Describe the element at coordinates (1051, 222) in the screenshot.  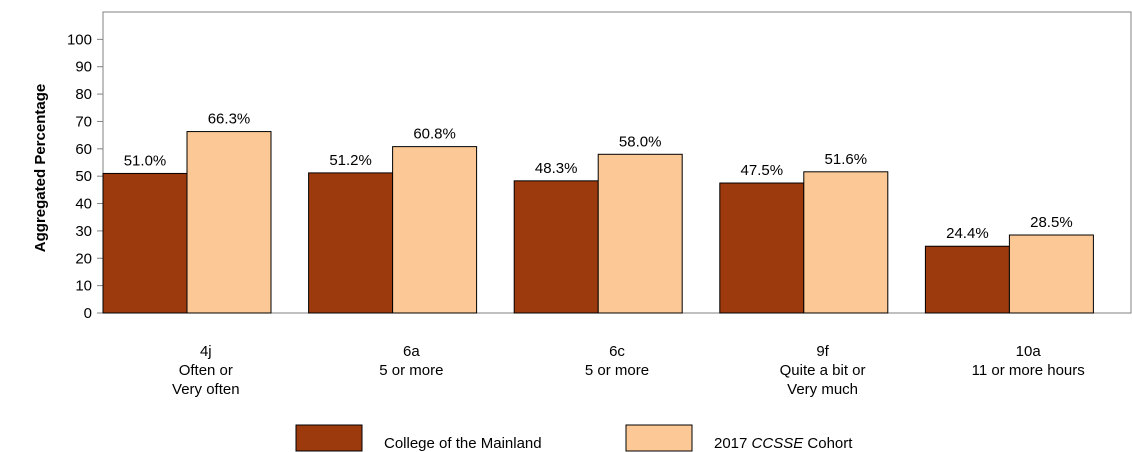
I see `data-label: 28.5%` at that location.